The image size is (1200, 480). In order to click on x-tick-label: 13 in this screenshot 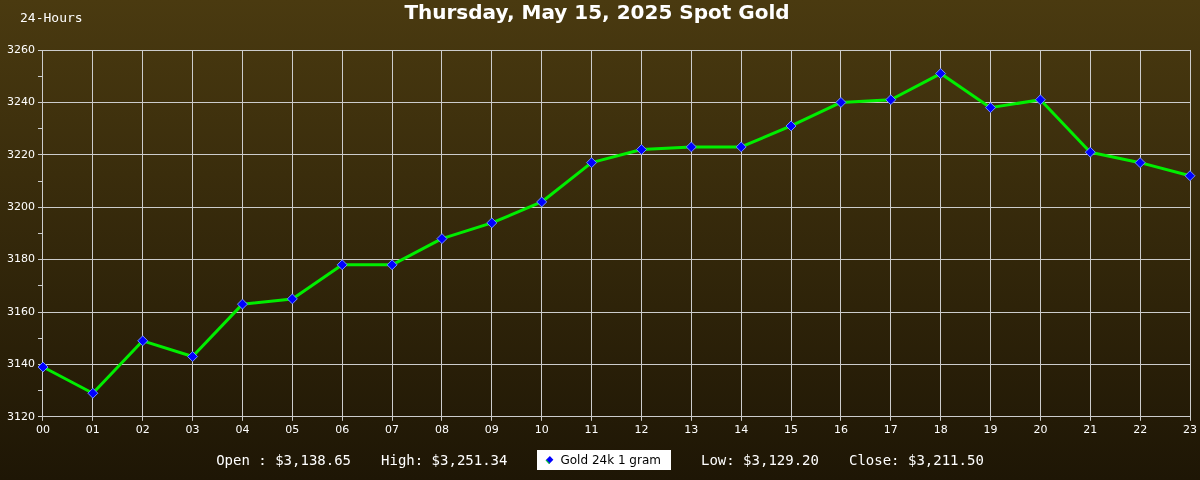, I will do `click(691, 430)`.